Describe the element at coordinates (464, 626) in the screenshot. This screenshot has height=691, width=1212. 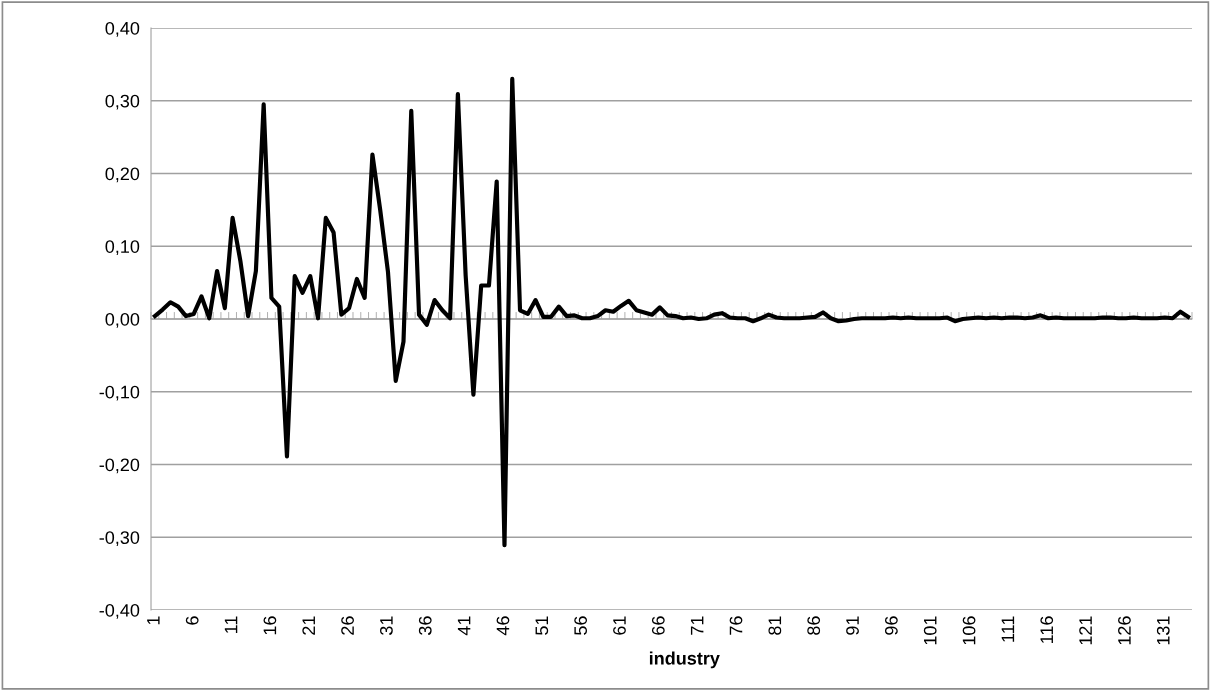
I see `x-tick-label: 41` at that location.